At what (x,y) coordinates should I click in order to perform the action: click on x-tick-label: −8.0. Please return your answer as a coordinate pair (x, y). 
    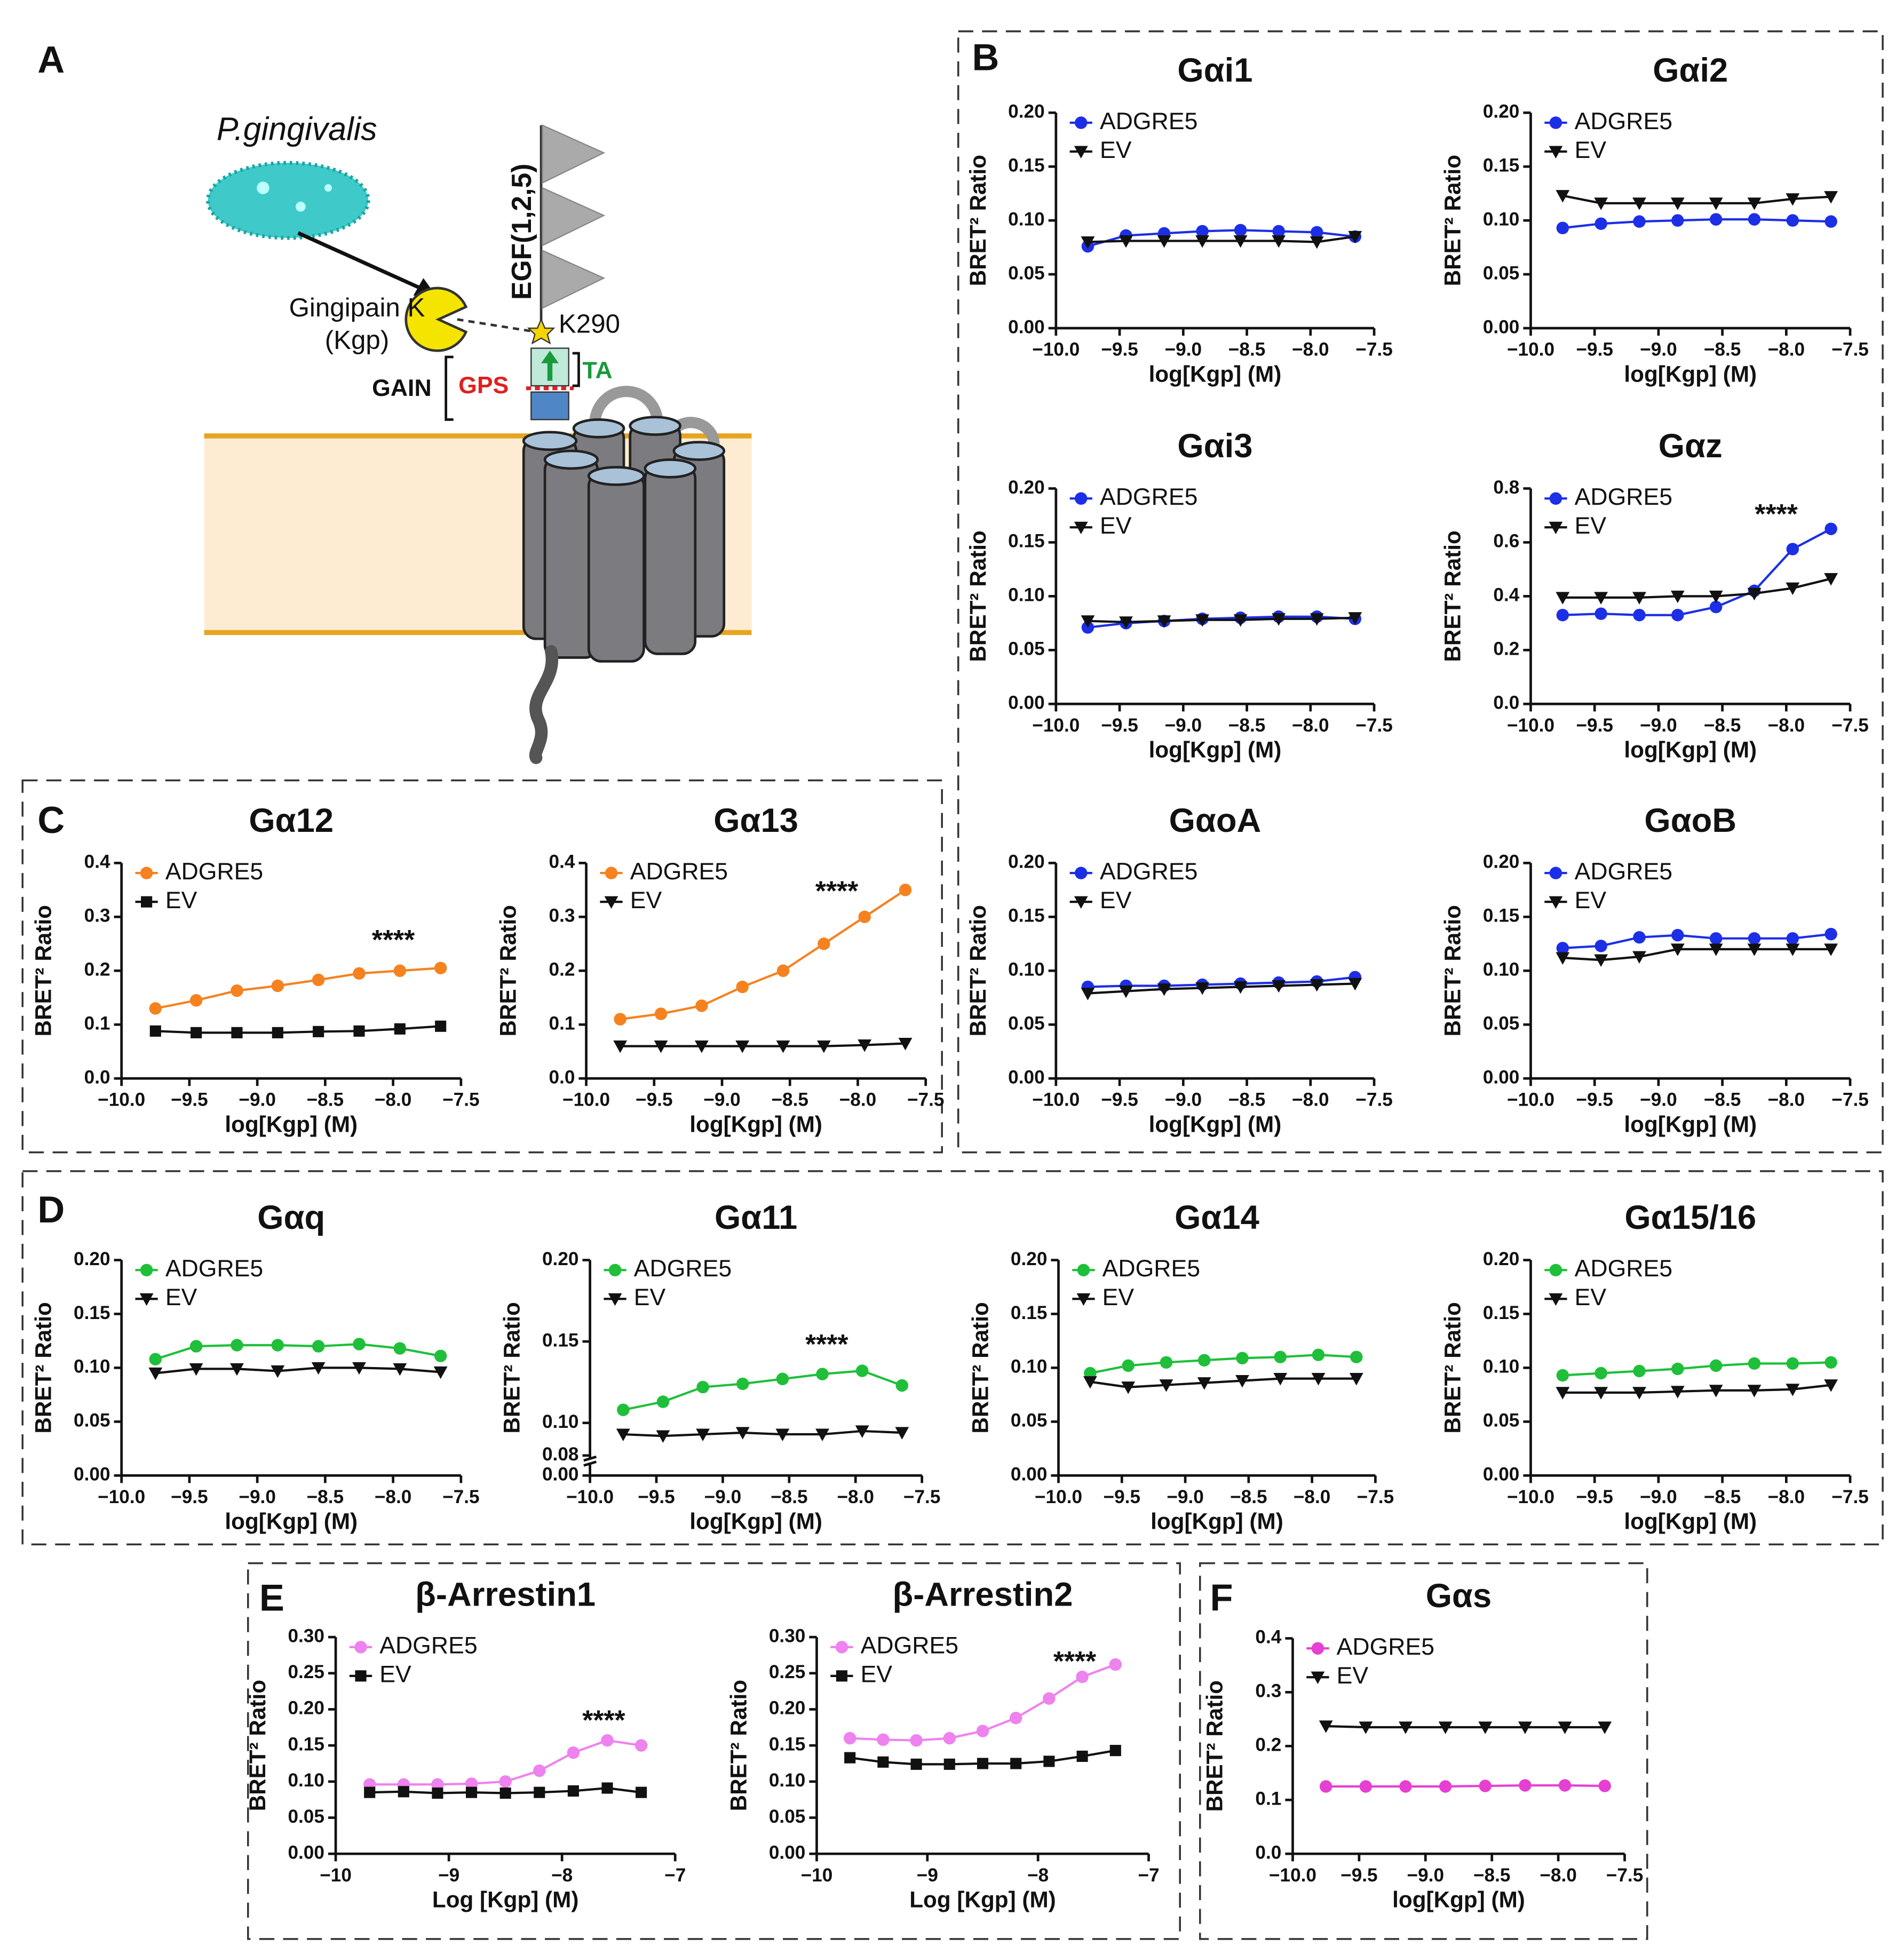
    Looking at the image, I should click on (1310, 1100).